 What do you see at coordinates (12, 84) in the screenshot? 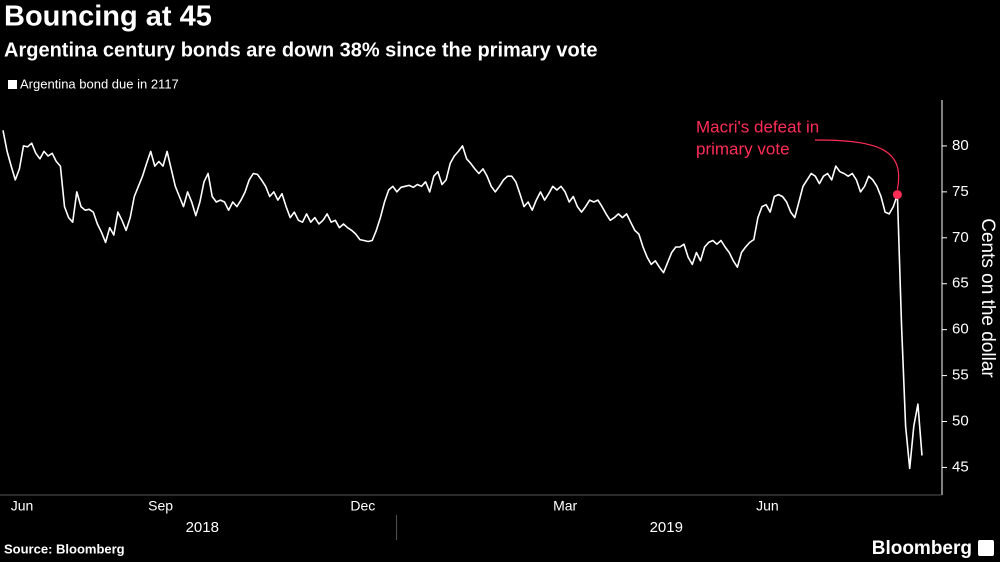
I see `legend-swatch` at bounding box center [12, 84].